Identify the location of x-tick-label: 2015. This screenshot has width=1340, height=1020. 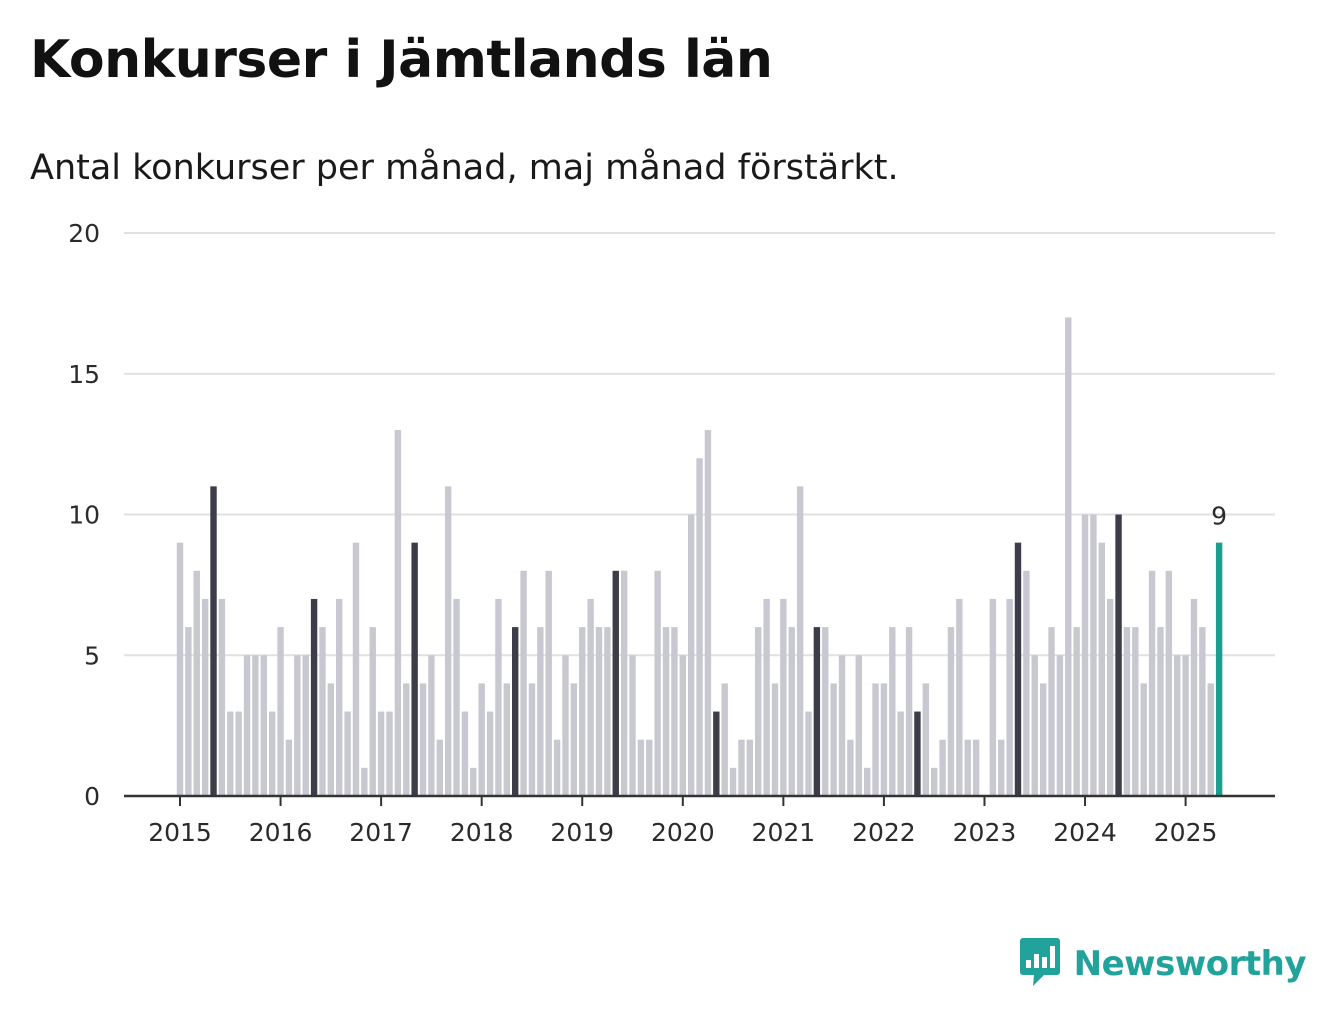
(180, 832).